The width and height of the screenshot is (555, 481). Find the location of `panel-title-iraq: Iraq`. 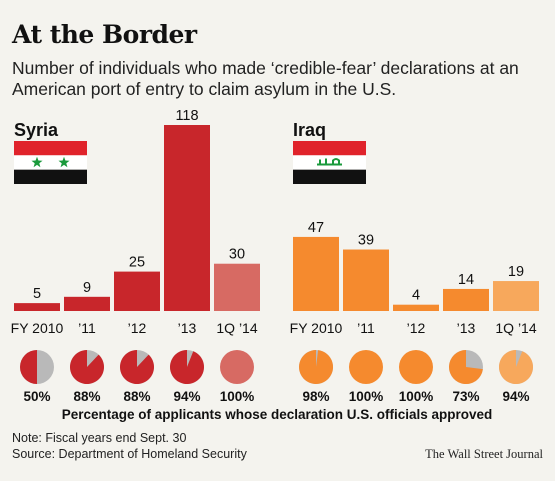

panel-title-iraq: Iraq is located at coordinates (309, 130).